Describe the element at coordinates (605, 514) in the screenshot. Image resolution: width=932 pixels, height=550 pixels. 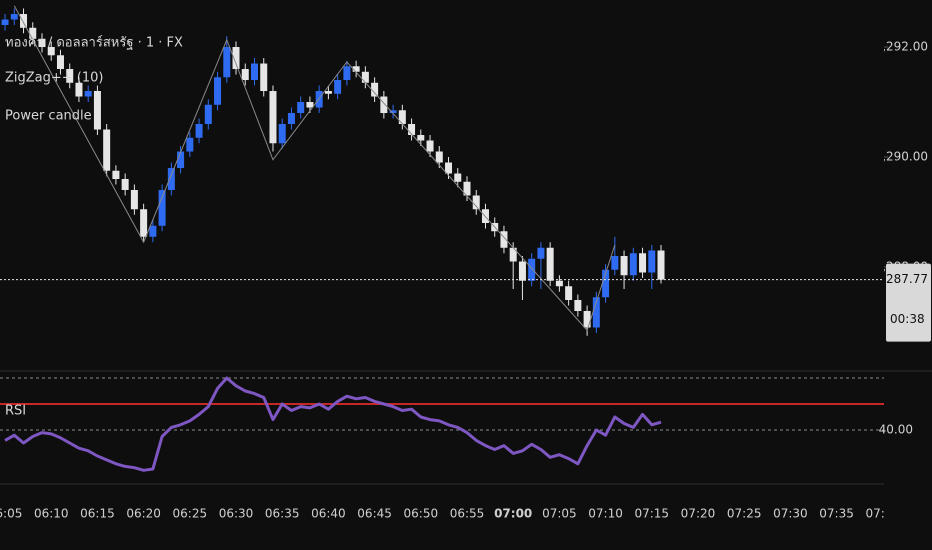
I see `x-tick-label: 07:10` at that location.